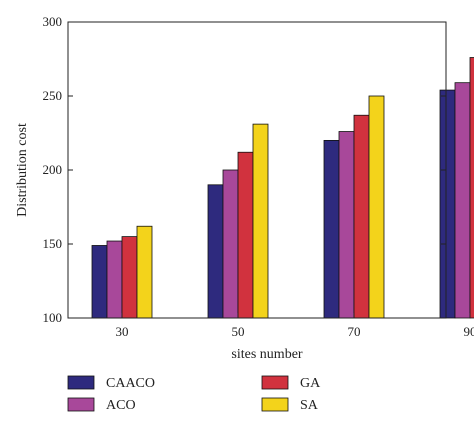 Image resolution: width=474 pixels, height=428 pixels. What do you see at coordinates (81, 404) in the screenshot?
I see `legend-swatch-aco` at bounding box center [81, 404].